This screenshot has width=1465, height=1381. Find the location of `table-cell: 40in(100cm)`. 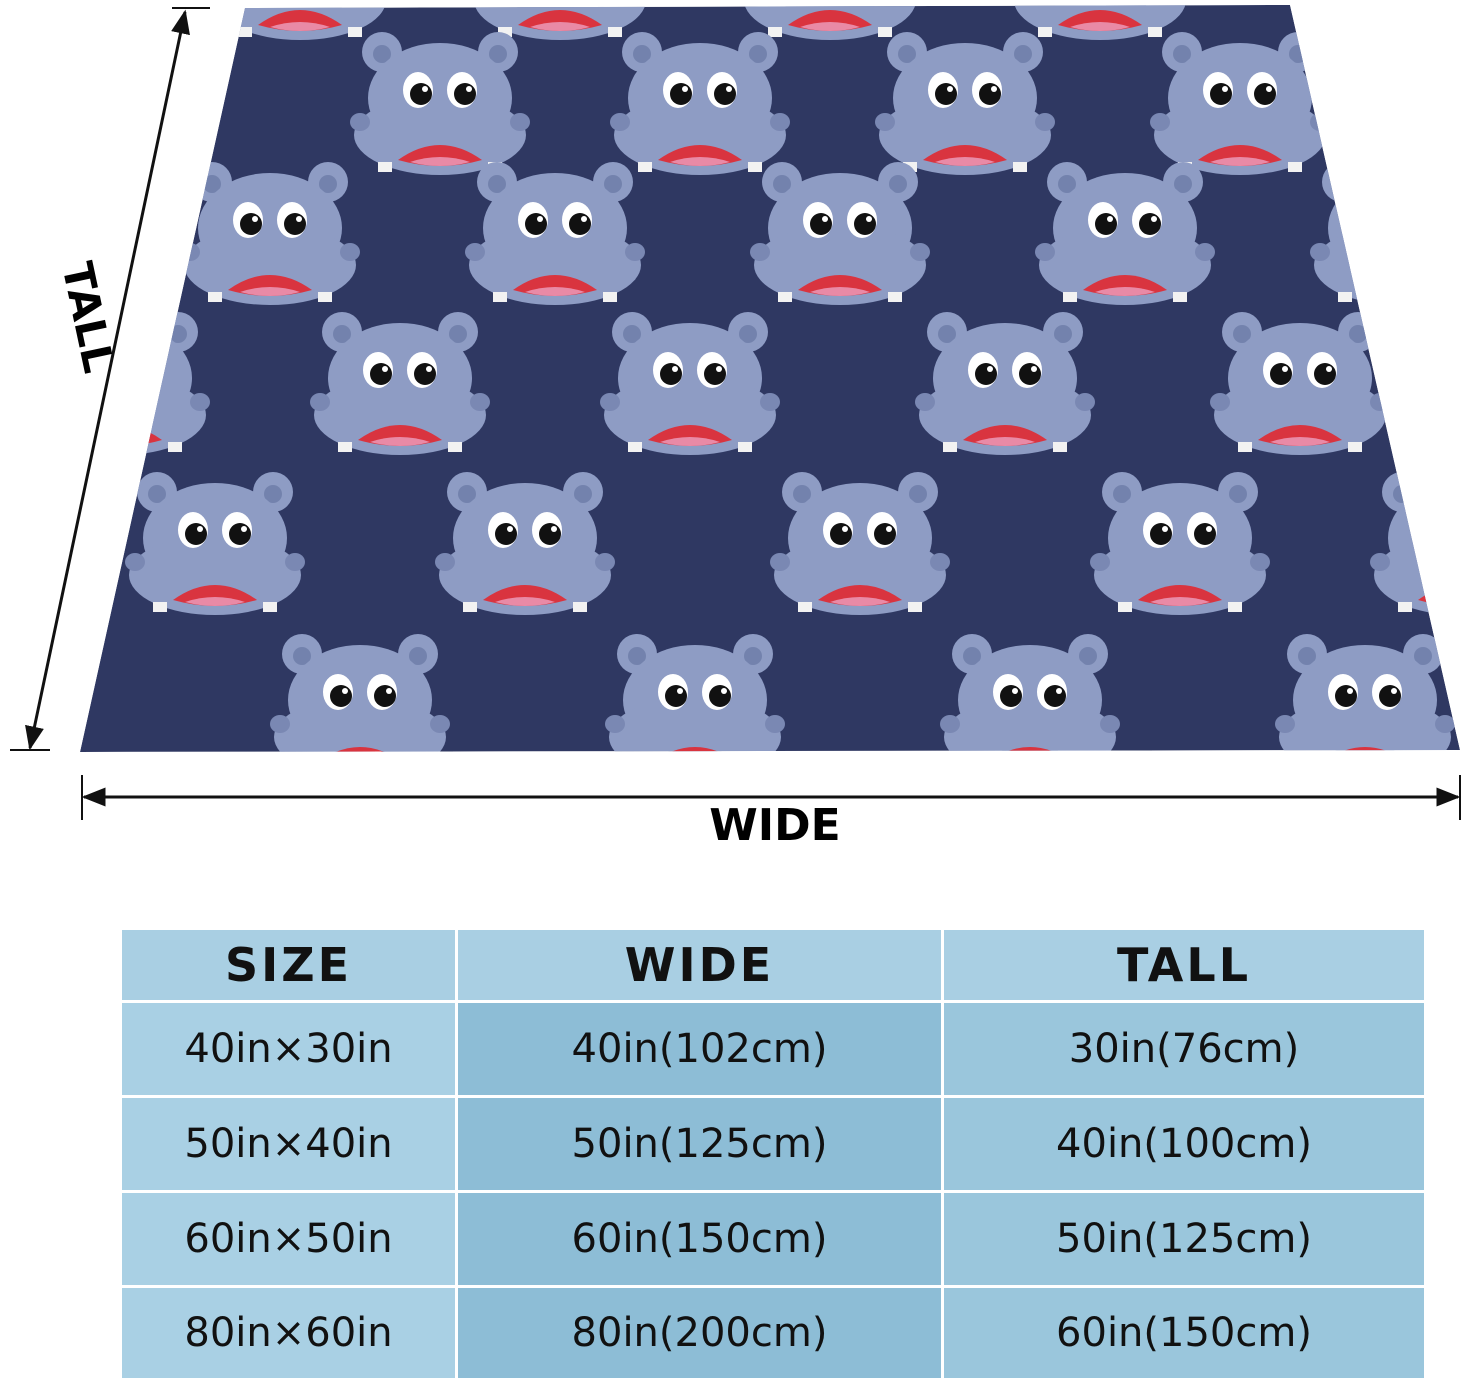

table-cell: 40in(100cm) is located at coordinates (1184, 1144).